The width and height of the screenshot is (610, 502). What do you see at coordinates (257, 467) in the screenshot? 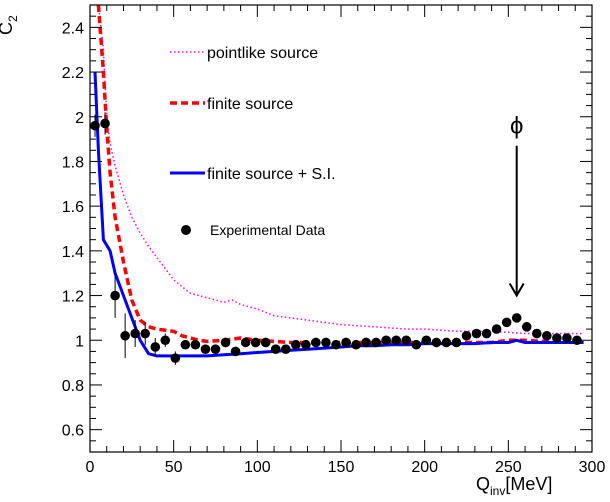
I see `x-tick-label: 100` at bounding box center [257, 467].